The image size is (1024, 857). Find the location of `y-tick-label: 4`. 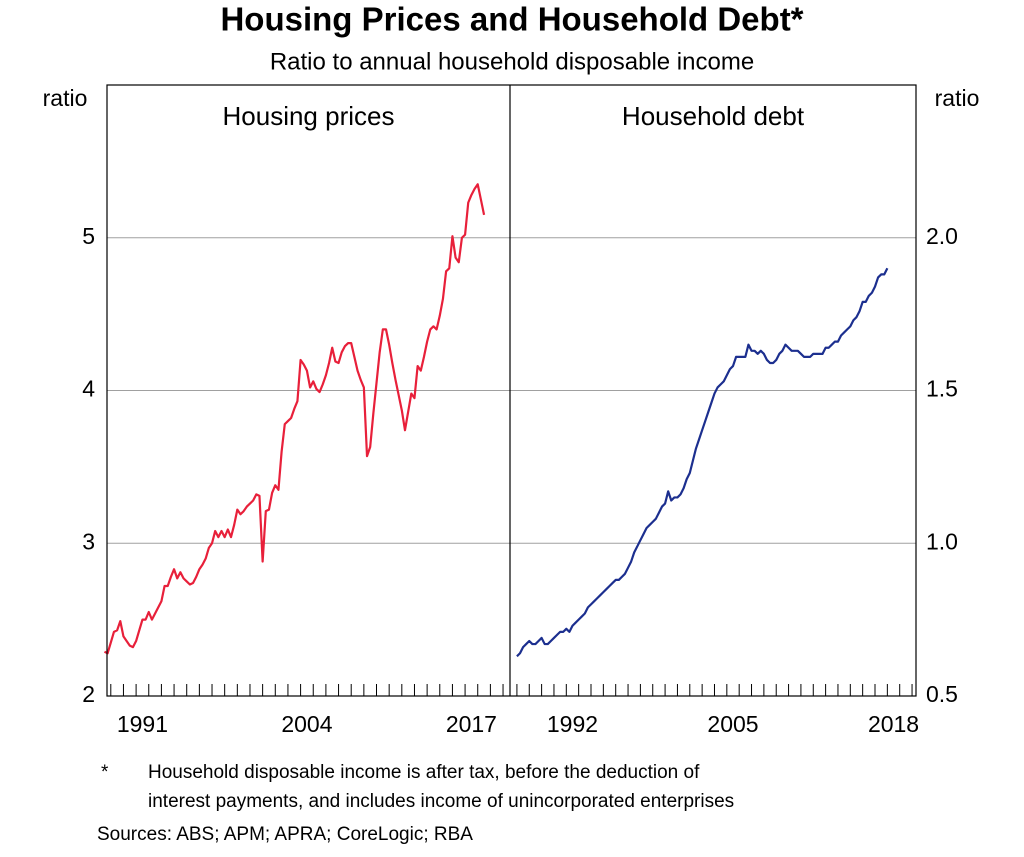

y-tick-label: 4 is located at coordinates (88, 389).